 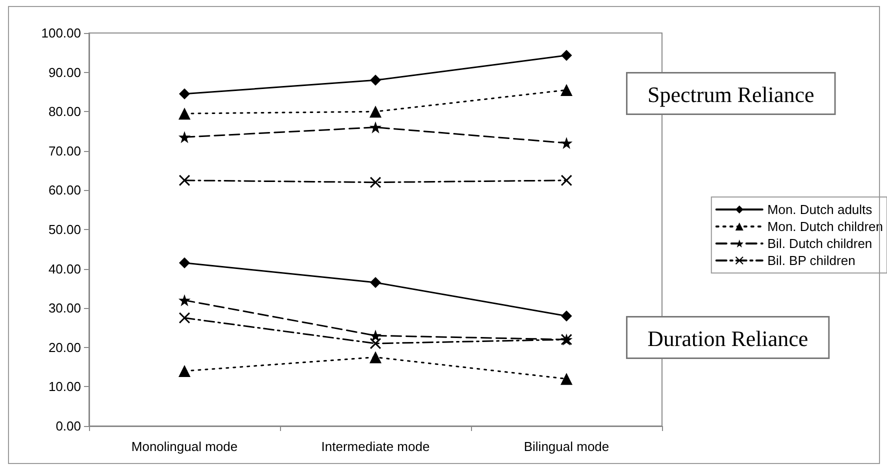 What do you see at coordinates (64, 112) in the screenshot?
I see `y-tick-label: 80.00` at bounding box center [64, 112].